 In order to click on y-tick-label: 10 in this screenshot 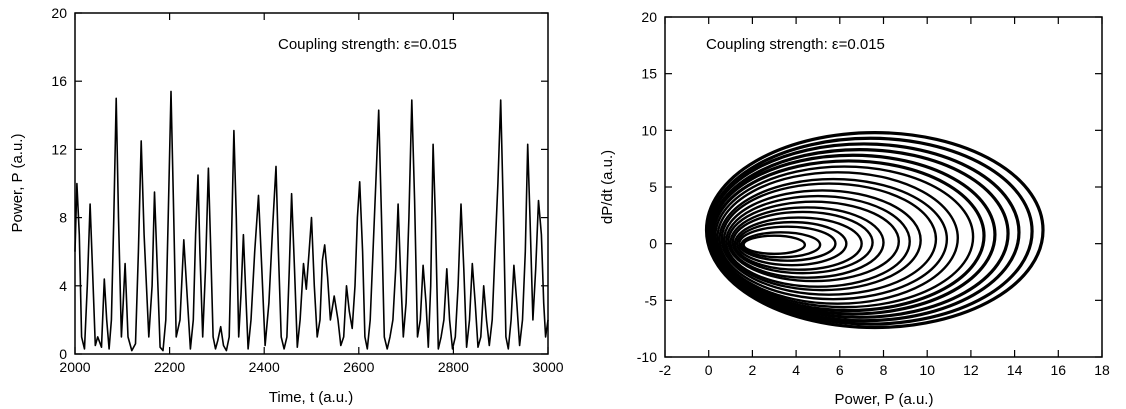, I will do `click(649, 130)`.